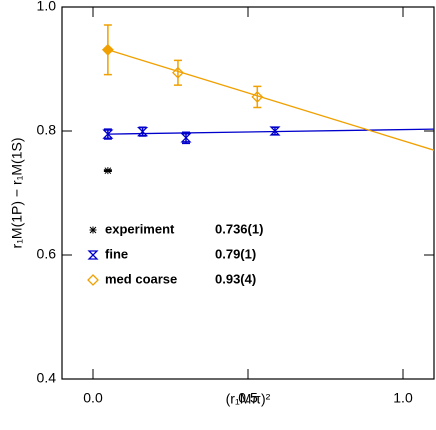 The height and width of the screenshot is (430, 436). What do you see at coordinates (235, 253) in the screenshot?
I see `legend-value: 0.79(1)` at bounding box center [235, 253].